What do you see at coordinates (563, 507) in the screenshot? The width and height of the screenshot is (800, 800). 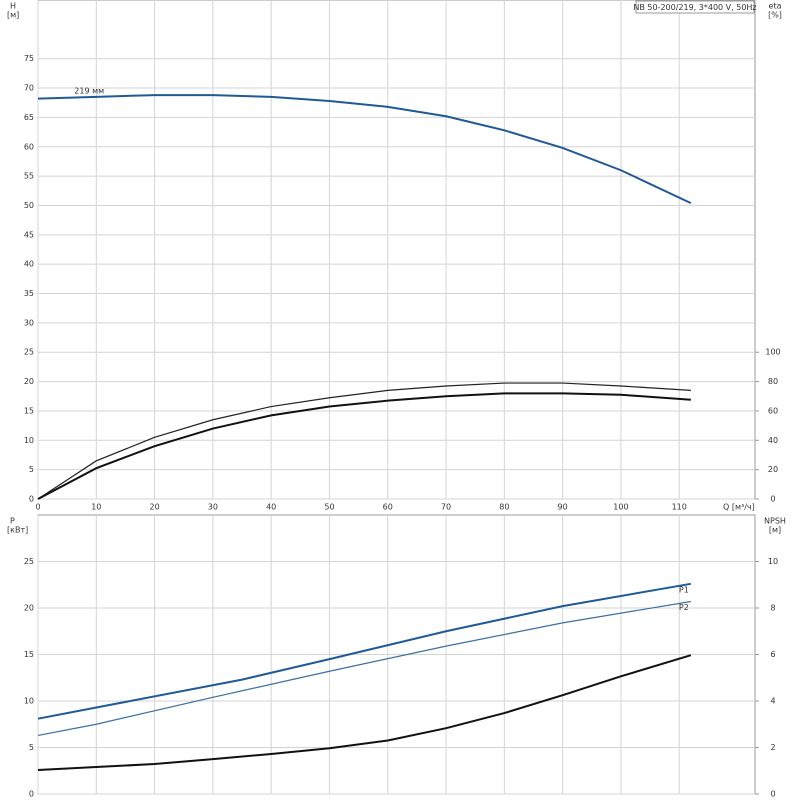 I see `x-tick-label: 90` at bounding box center [563, 507].